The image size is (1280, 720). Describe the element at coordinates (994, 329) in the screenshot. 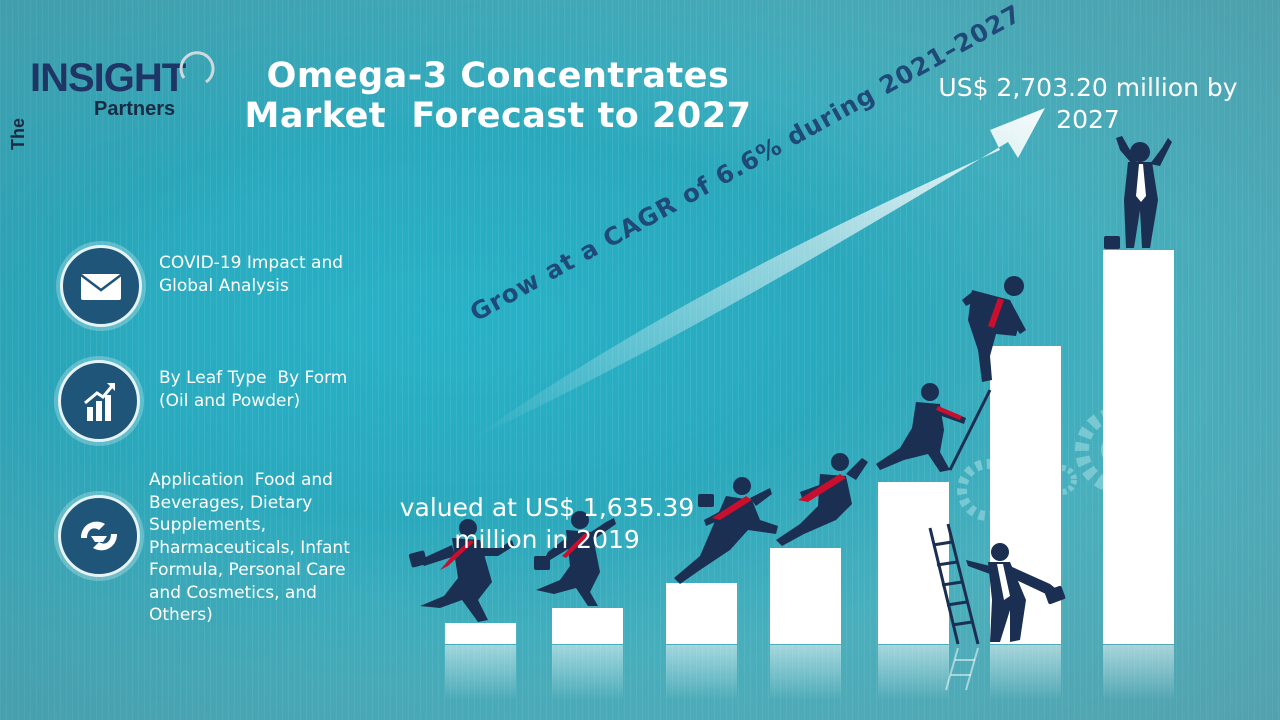

I see `pusher` at that location.